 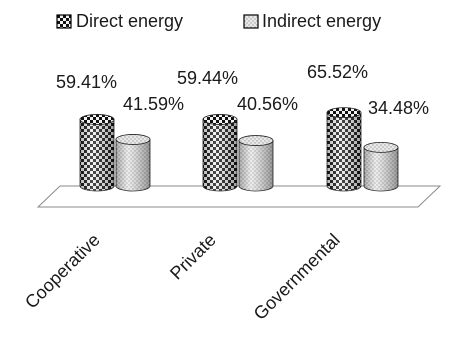 What do you see at coordinates (129, 21) in the screenshot?
I see `legend-label-direct: Direct energy` at bounding box center [129, 21].